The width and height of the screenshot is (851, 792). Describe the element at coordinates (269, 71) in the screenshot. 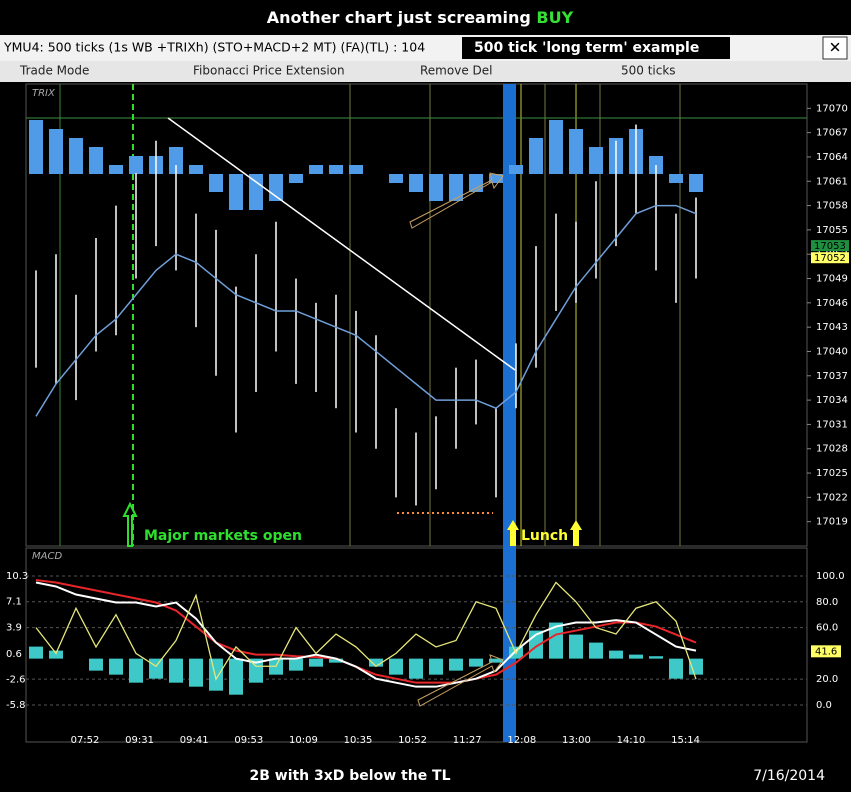

I see `toolbar-item: Fibonacci Price Extension` at that location.